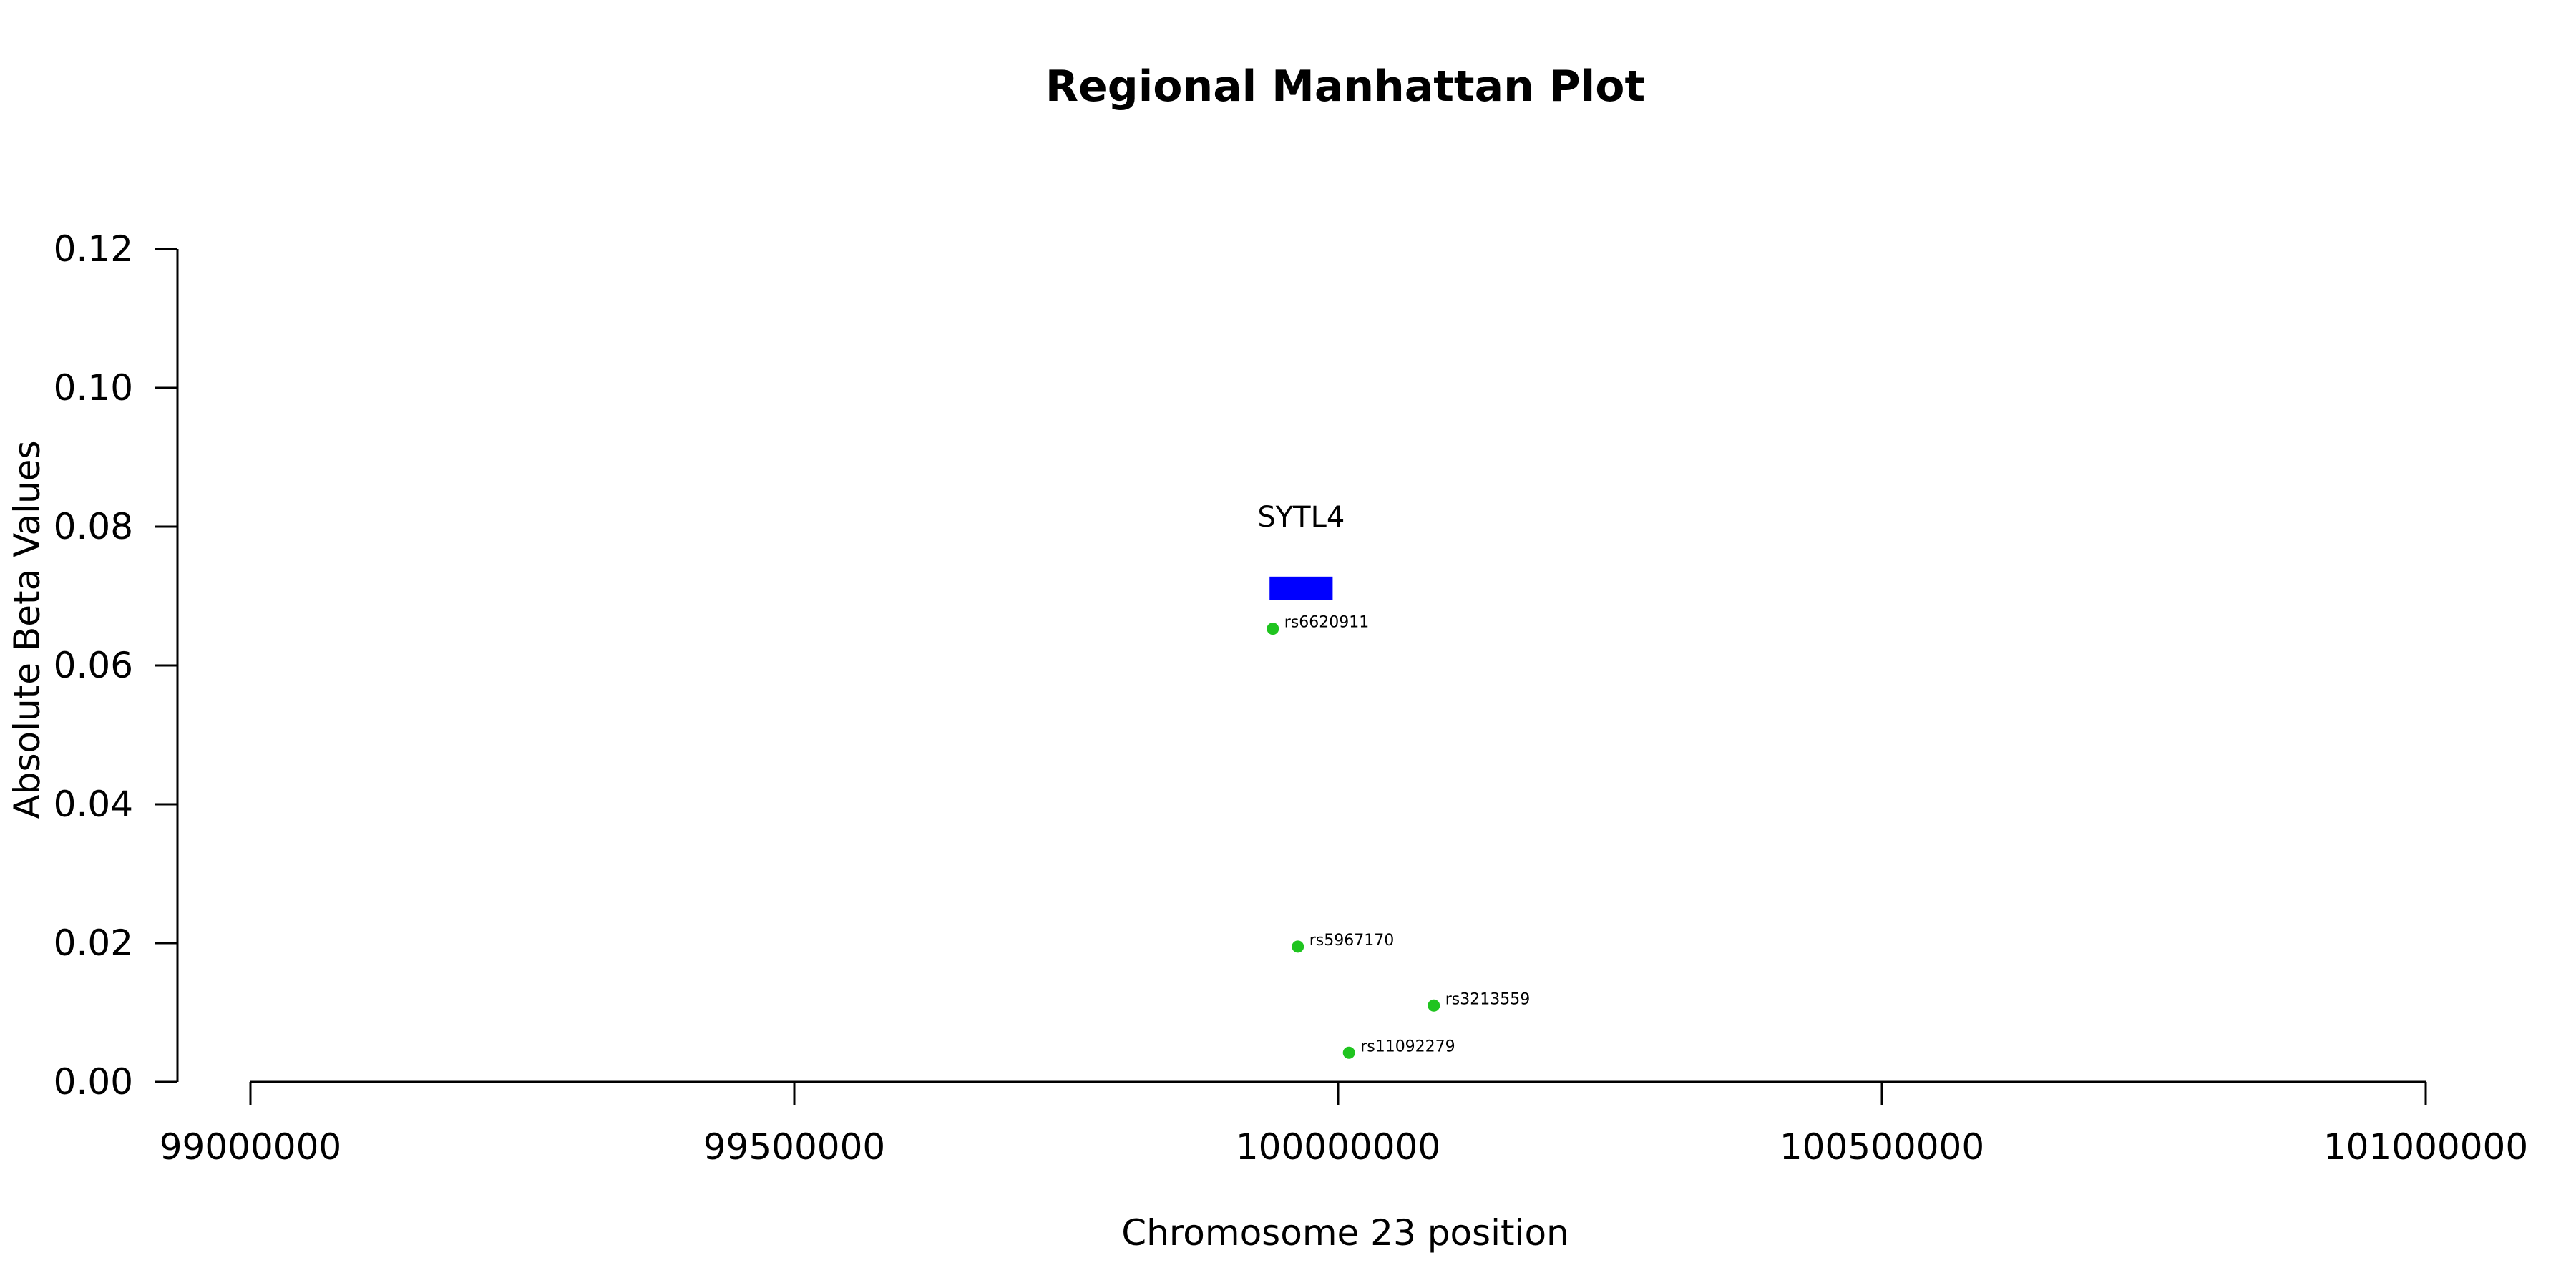 This screenshot has width=2576, height=1288. I want to click on x-tick-label: 99000000, so click(251, 1147).